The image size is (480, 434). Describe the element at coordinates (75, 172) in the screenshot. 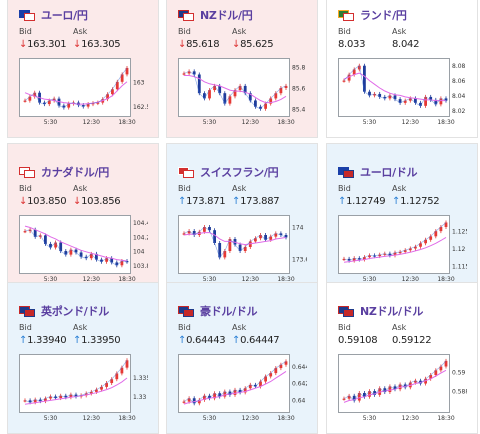

I see `pair-title: カナダドル/円` at that location.